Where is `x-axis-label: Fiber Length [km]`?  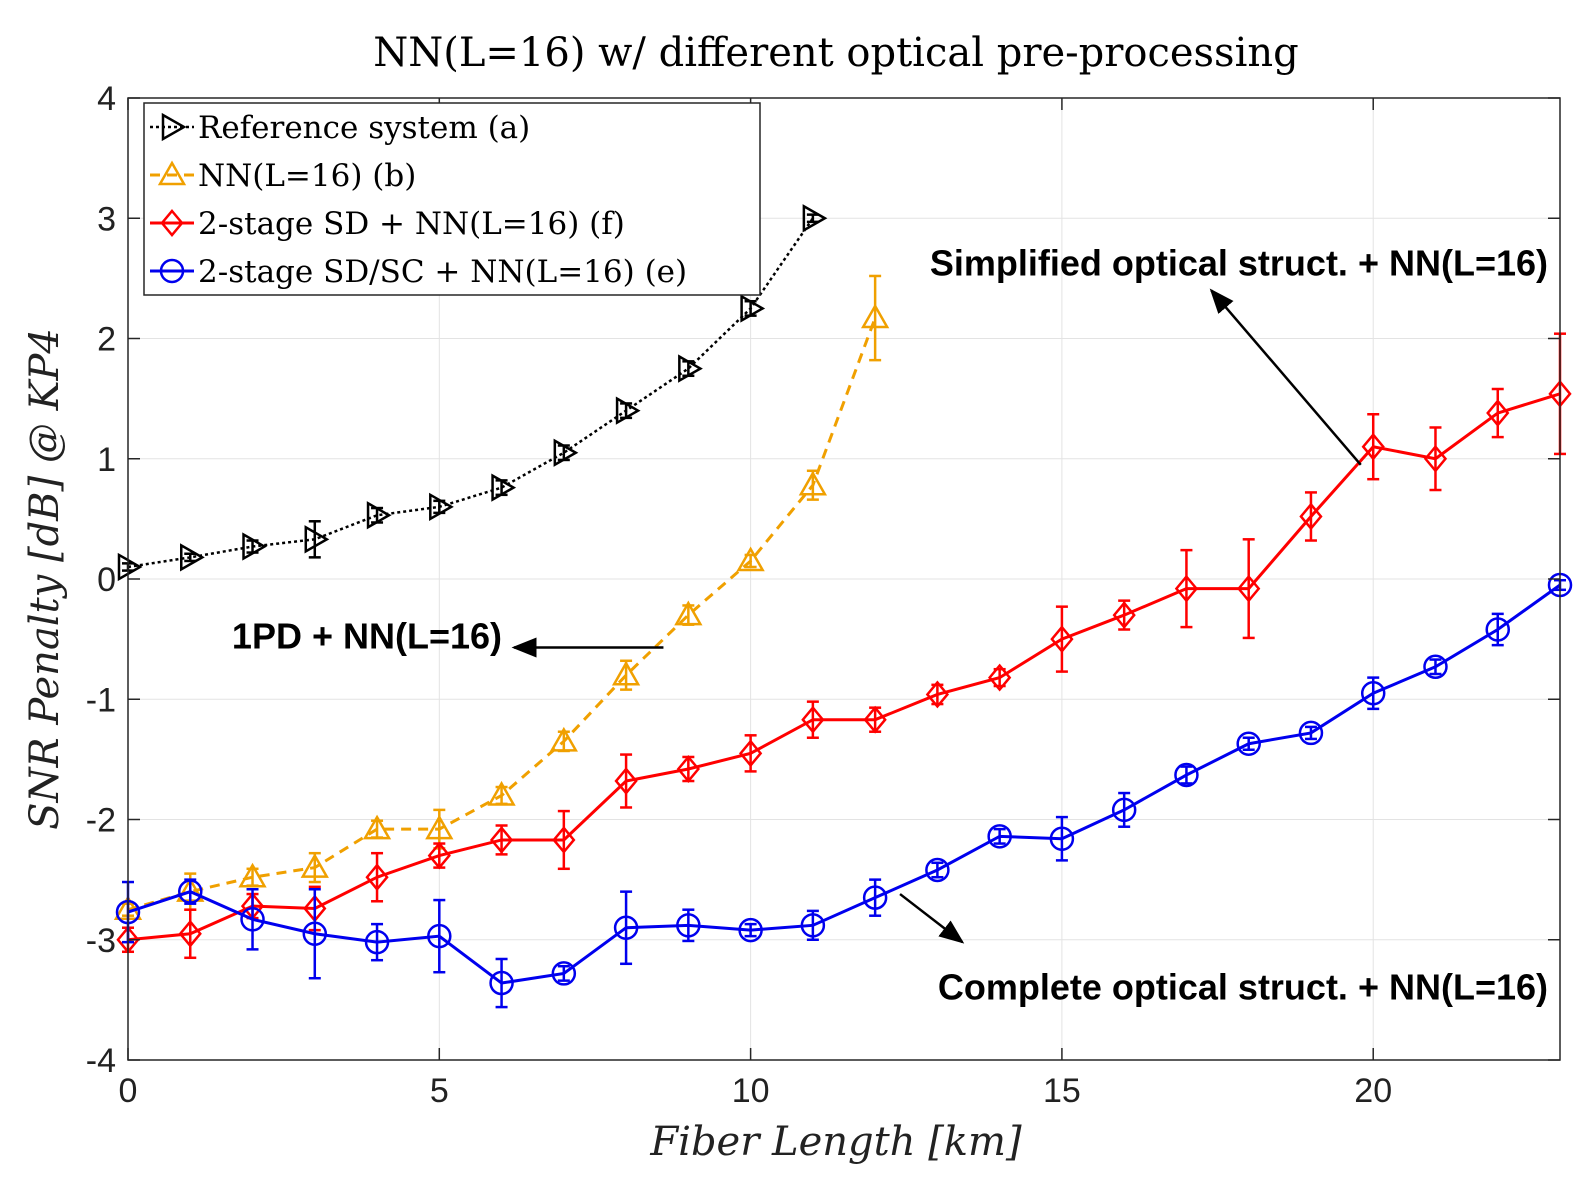
x-axis-label: Fiber Length [km] is located at coordinates (835, 1142).